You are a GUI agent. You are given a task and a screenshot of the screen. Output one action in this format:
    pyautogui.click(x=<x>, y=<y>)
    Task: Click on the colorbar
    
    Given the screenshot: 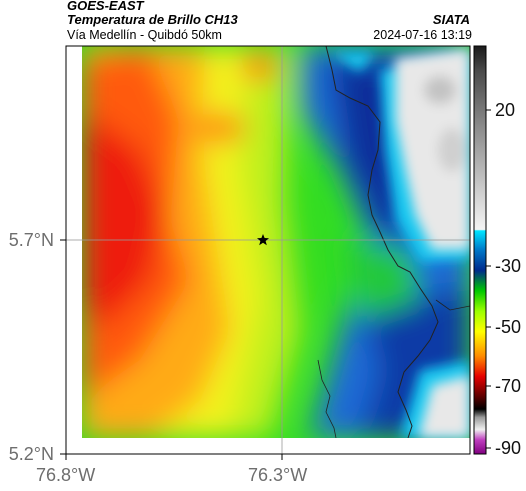 What is the action you would take?
    pyautogui.click(x=480, y=250)
    